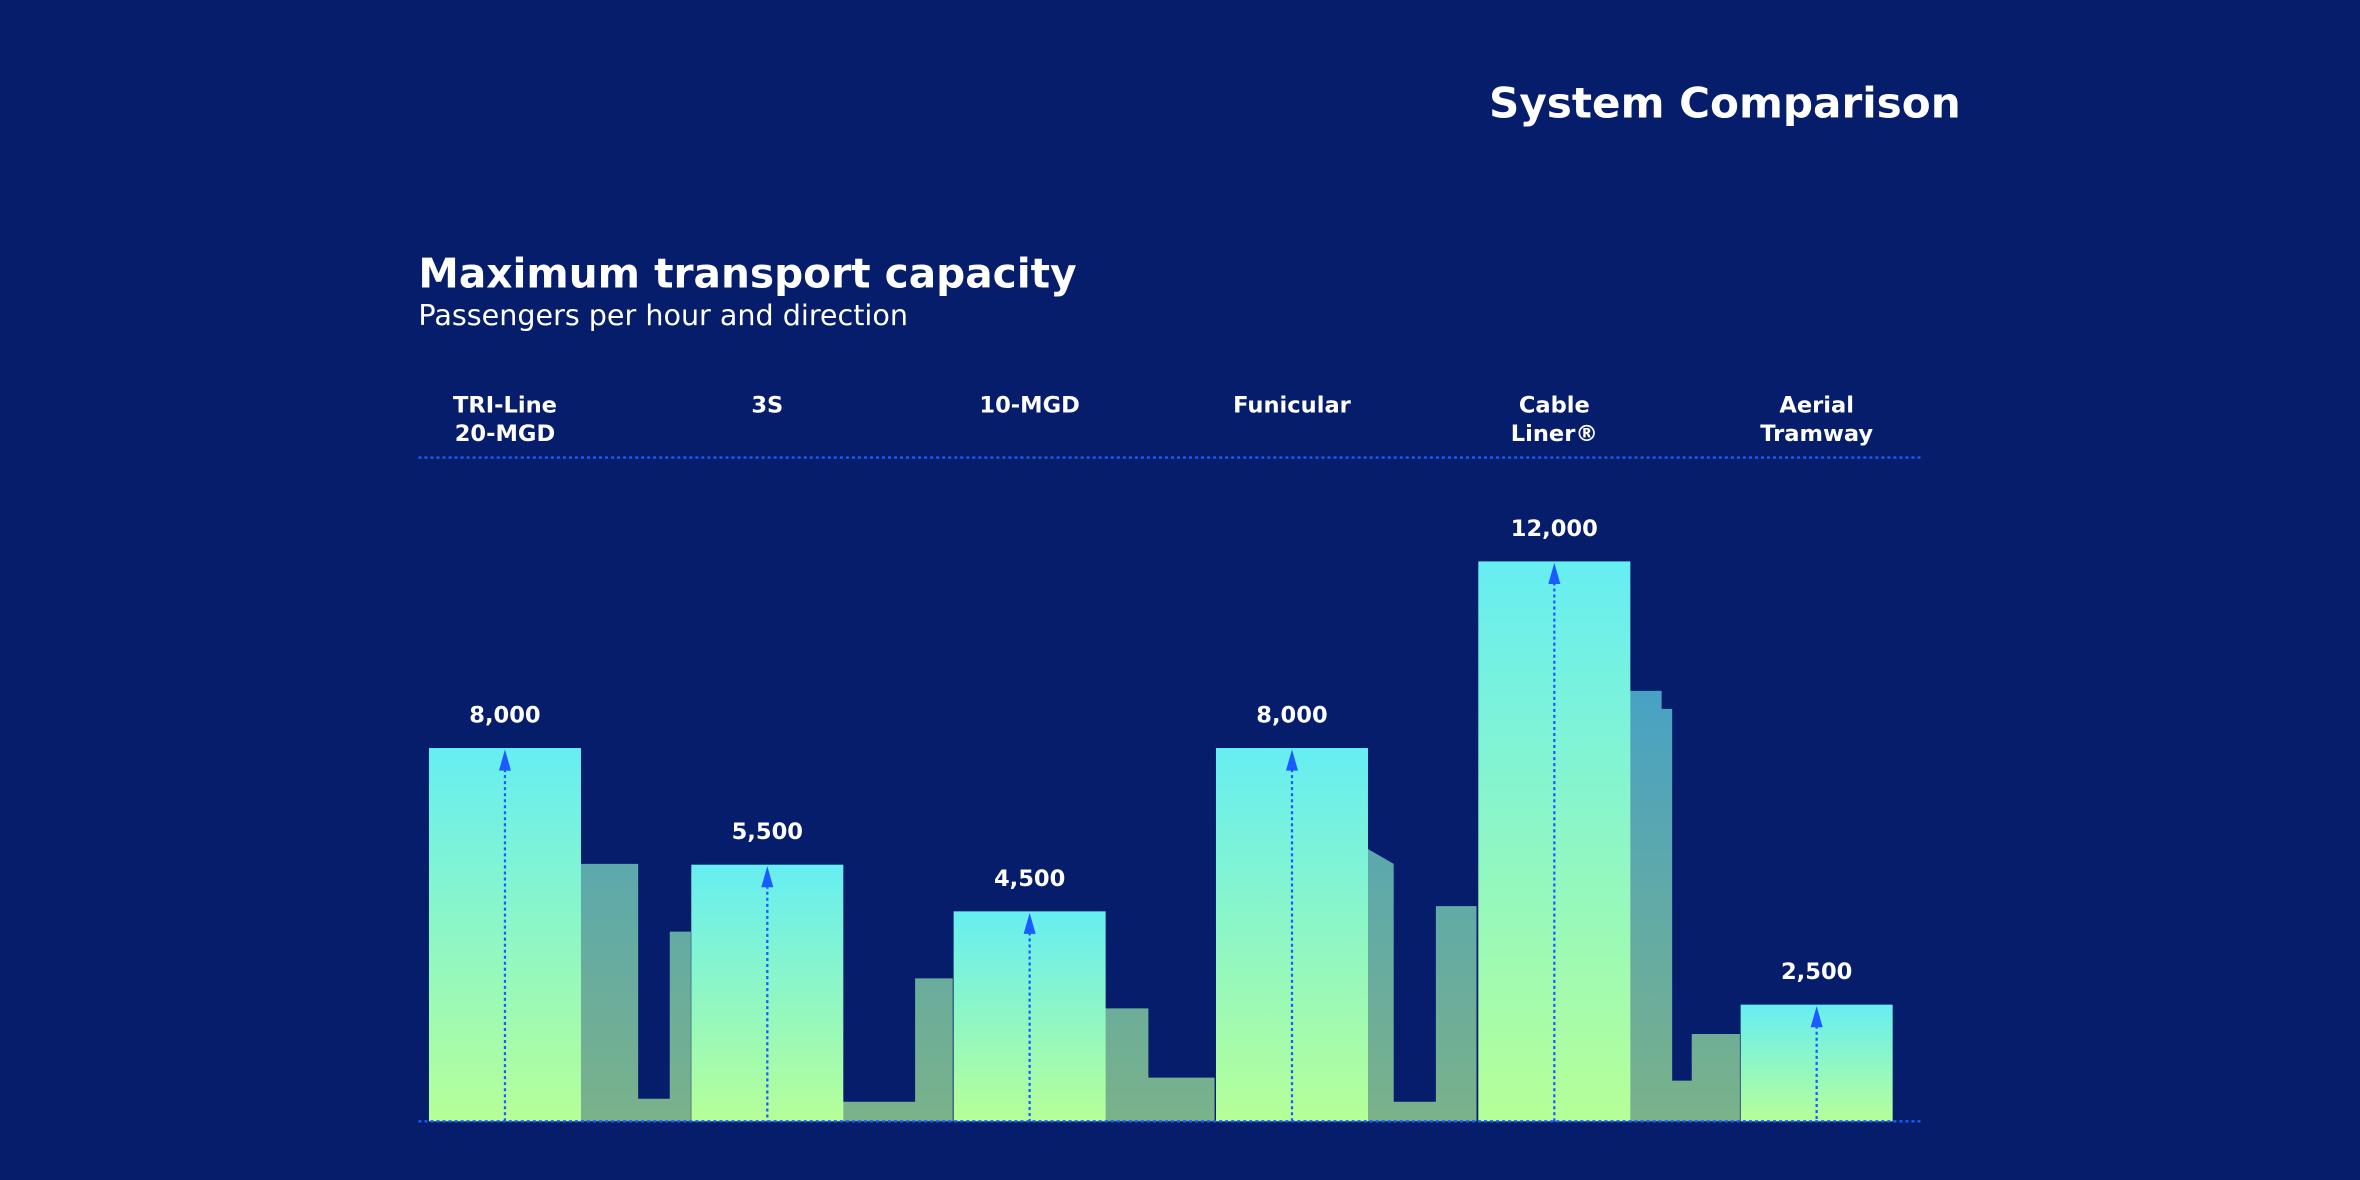 This screenshot has width=2360, height=1180. I want to click on category-label: TRI-Line 20-MGD, so click(505, 419).